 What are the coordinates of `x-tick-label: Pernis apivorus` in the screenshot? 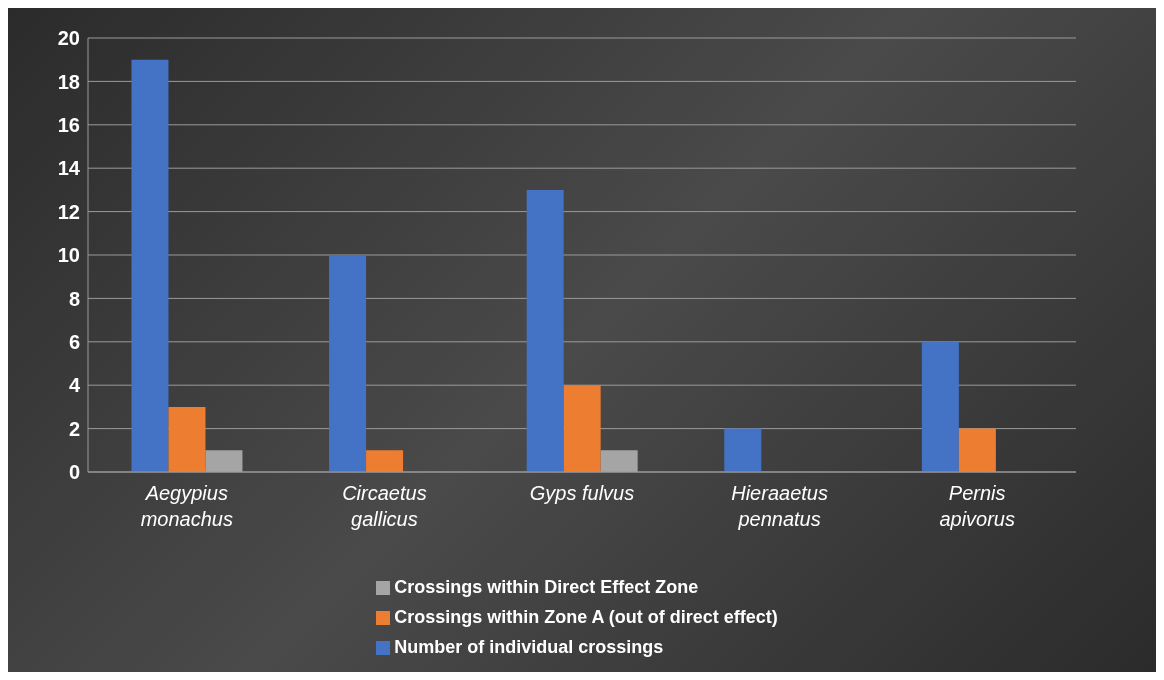 It's located at (977, 506).